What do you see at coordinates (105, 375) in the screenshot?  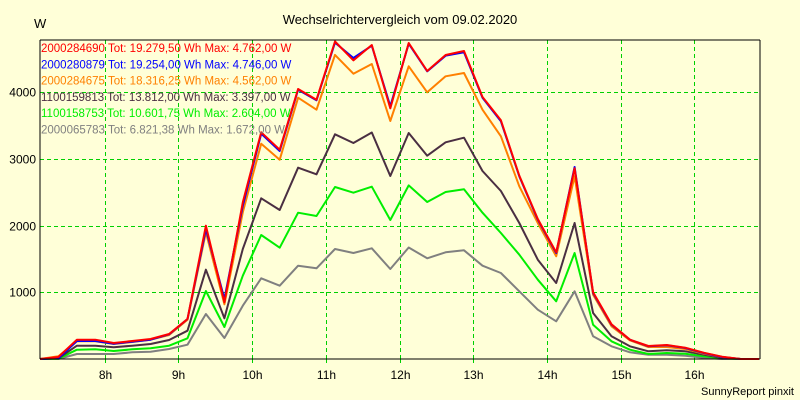 I see `x-tick-label: 8h` at bounding box center [105, 375].